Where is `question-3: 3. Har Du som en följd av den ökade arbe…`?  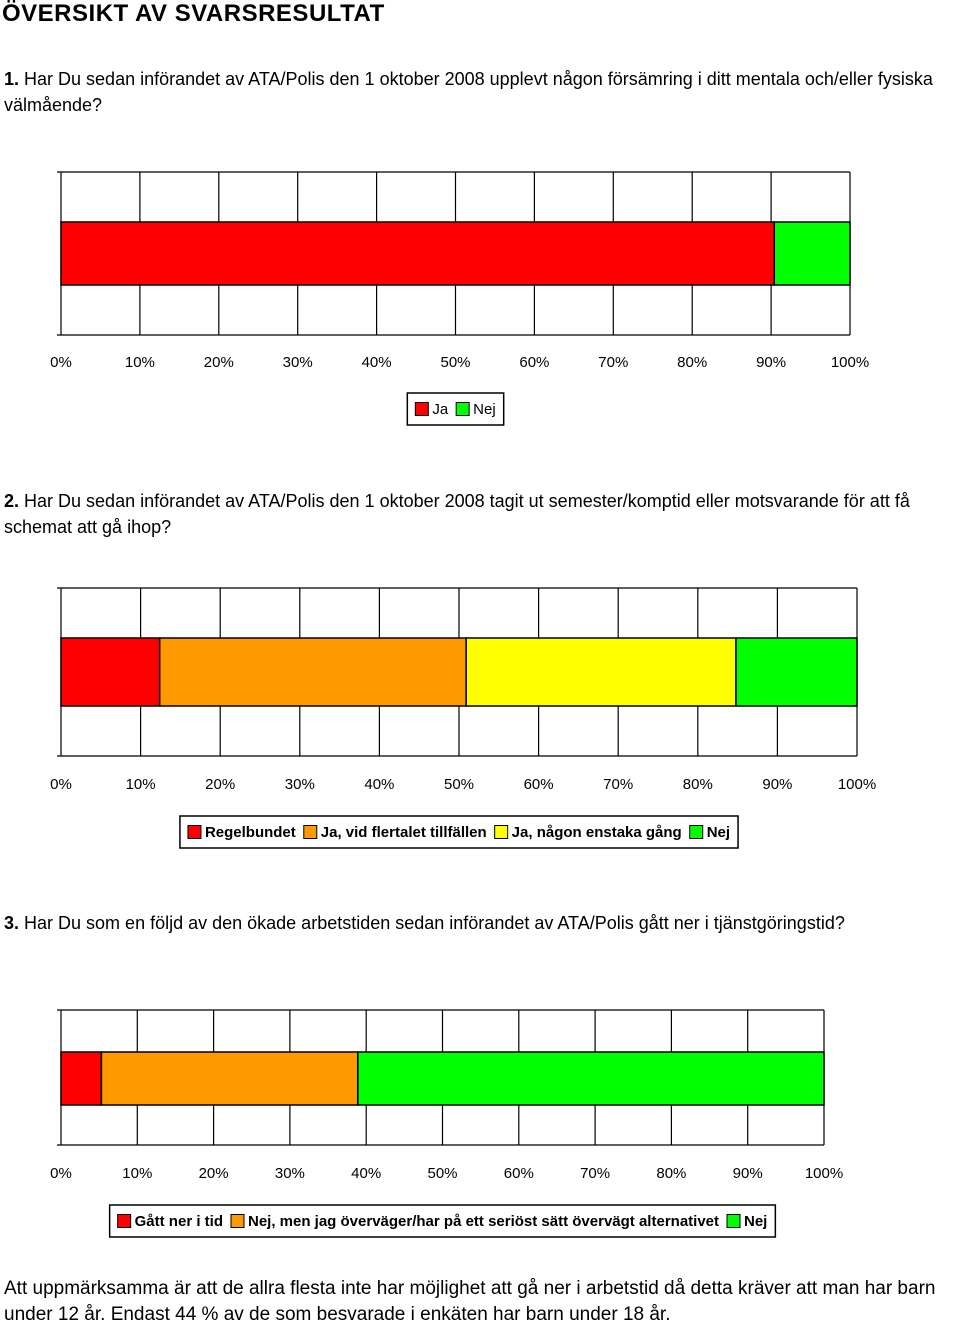
question-3: 3. Har Du som en följd av den ökade arbe… is located at coordinates (479, 923).